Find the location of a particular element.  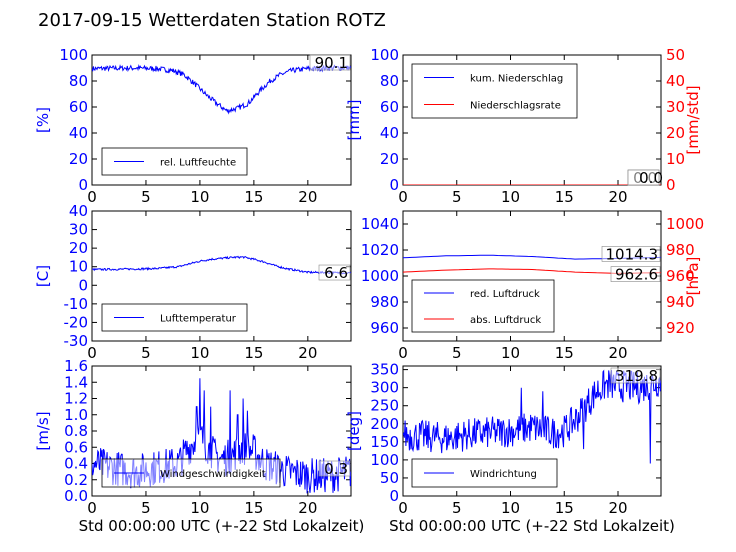

y-right-axis-label: [hPa] is located at coordinates (693, 276).